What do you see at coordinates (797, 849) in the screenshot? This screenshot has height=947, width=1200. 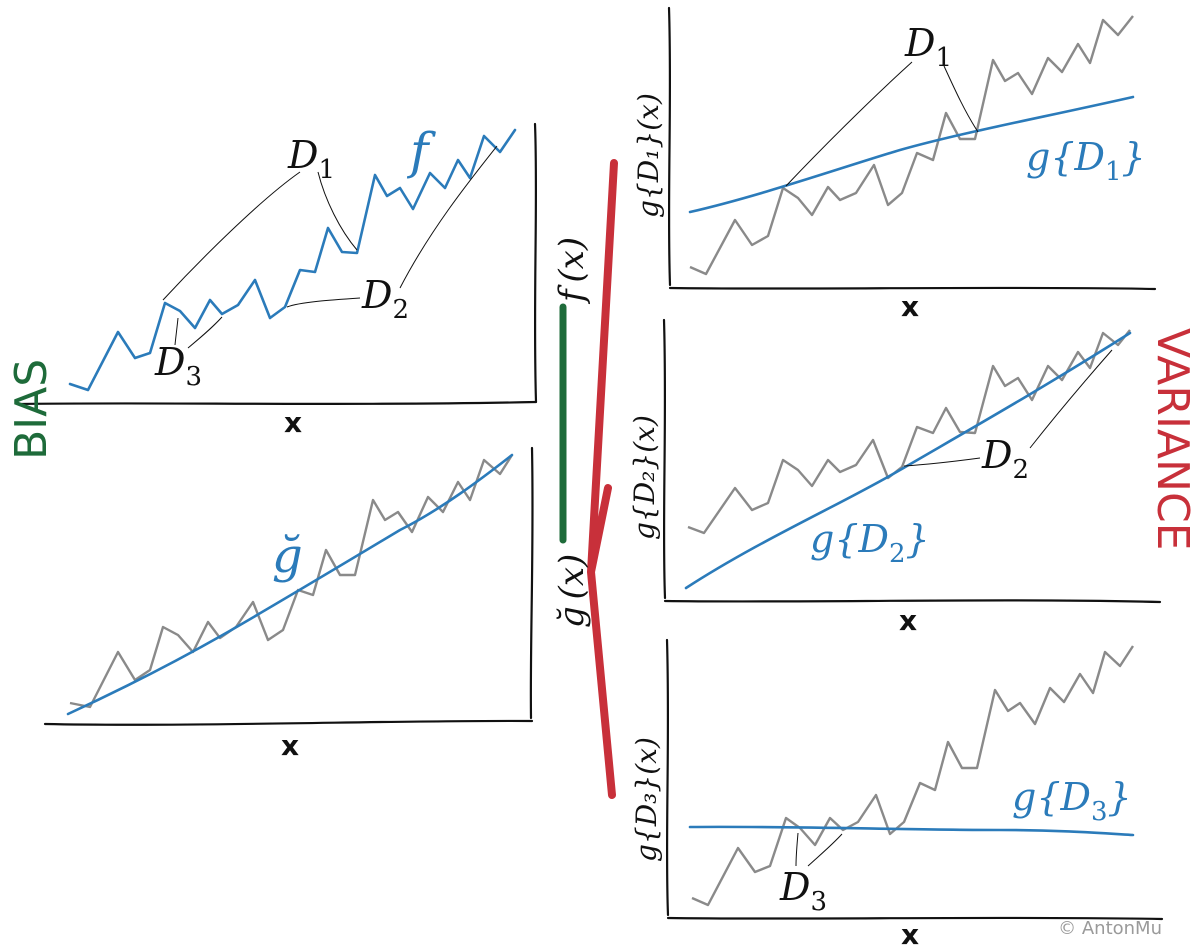 I see `panelC-D3-pointer-a` at bounding box center [797, 849].